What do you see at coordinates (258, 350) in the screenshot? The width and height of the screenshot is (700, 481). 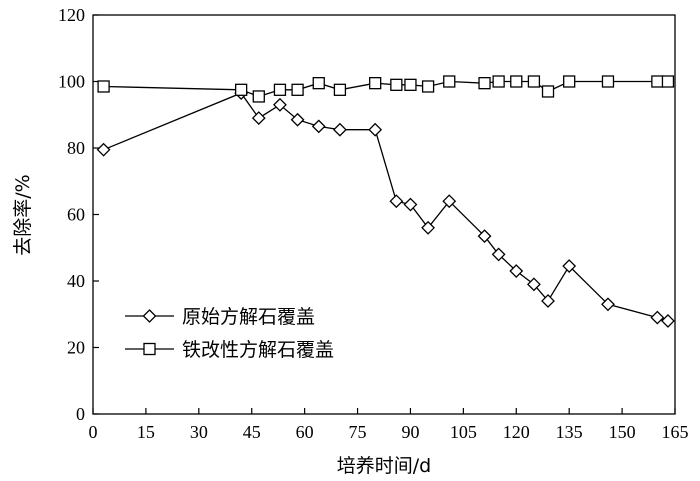 I see `legend-label: 铁改性方解石覆盖` at bounding box center [258, 350].